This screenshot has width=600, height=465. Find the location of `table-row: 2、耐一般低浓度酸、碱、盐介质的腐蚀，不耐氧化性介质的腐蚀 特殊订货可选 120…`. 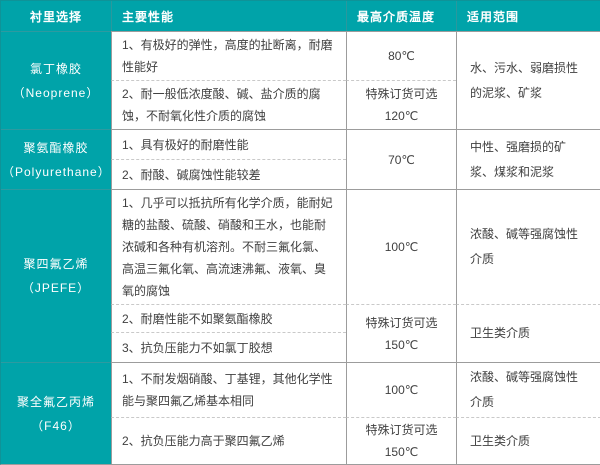

table-row: 2、耐一般低浓度酸、碱、盐介质的腐蚀，不耐氧化性介质的腐蚀 特殊订货可选 120… is located at coordinates (300, 104).